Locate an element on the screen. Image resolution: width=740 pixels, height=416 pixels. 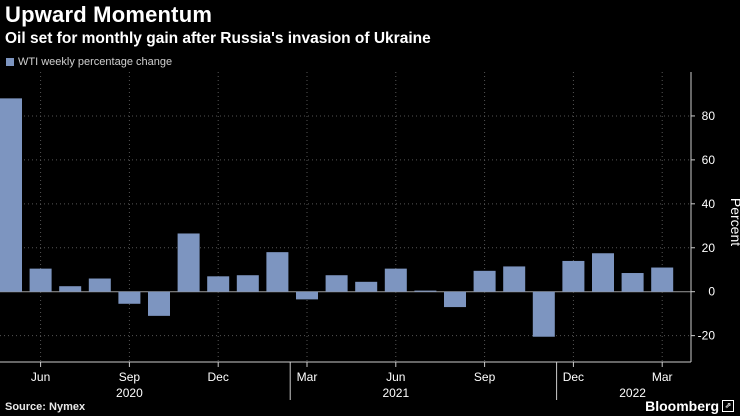
legend-label: WTI weekly percentage change is located at coordinates (95, 62).